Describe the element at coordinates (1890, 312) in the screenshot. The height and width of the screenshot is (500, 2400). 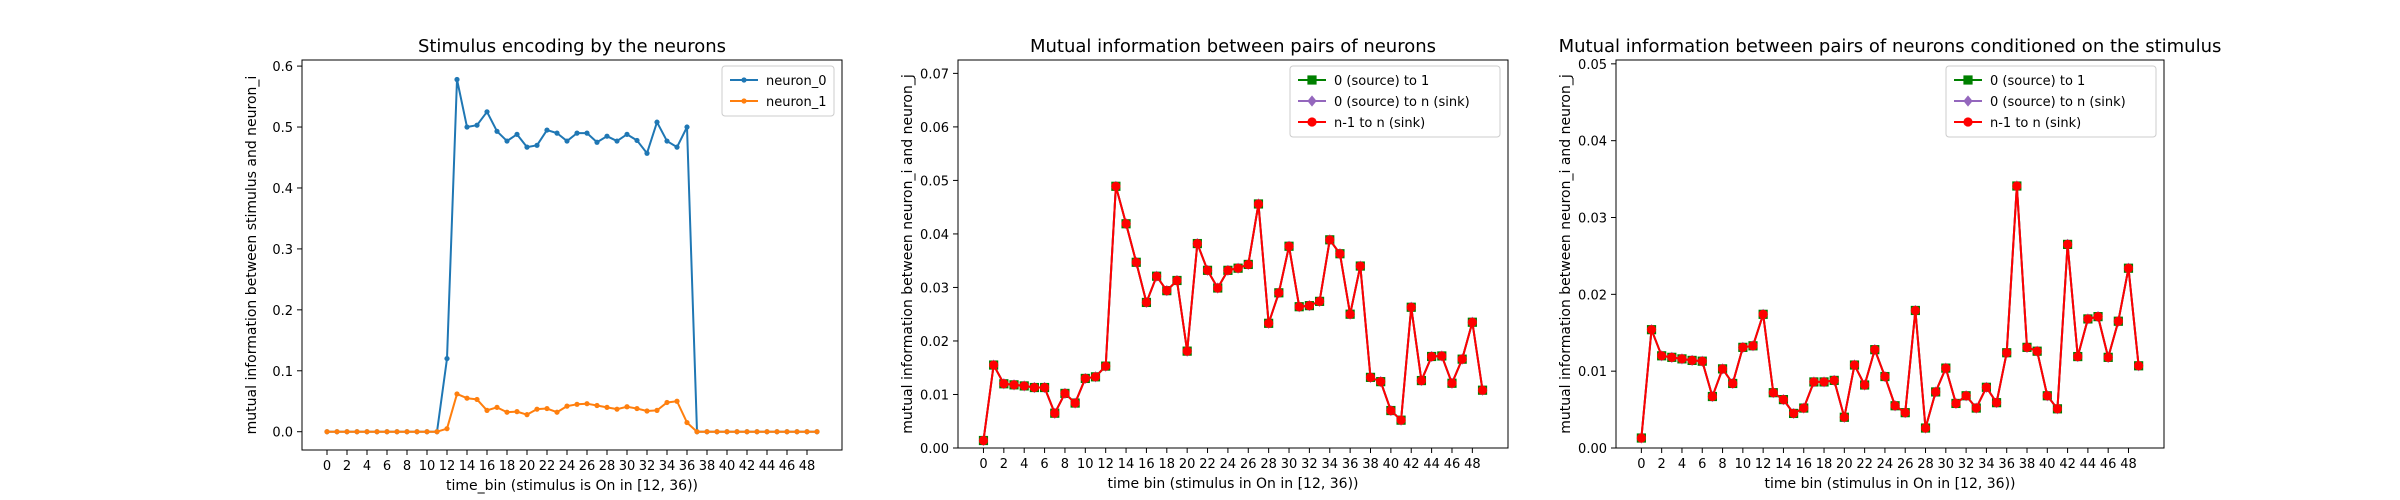
I see `series-markers` at that location.